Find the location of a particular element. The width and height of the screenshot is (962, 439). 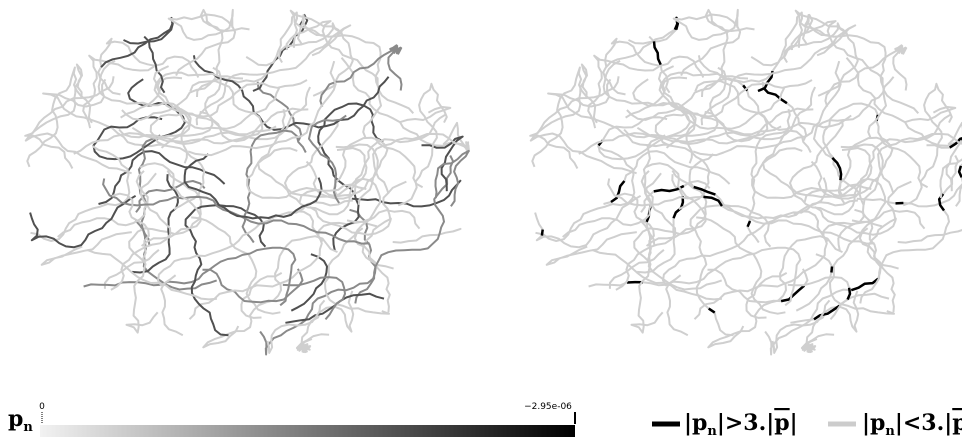

legend-part: |>3.| is located at coordinates (745, 423).